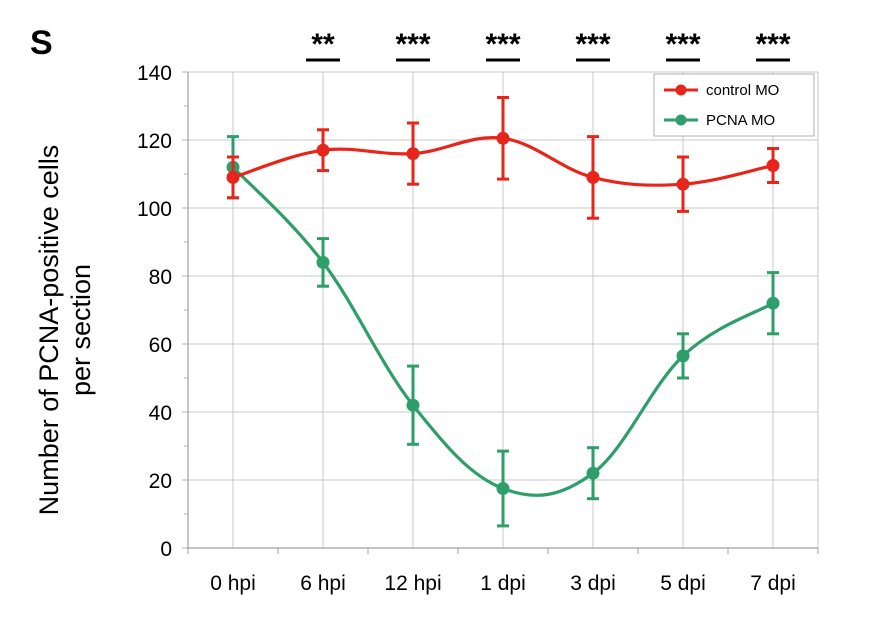 The image size is (890, 621). What do you see at coordinates (323, 583) in the screenshot?
I see `x-tick-label: 6 hpi` at bounding box center [323, 583].